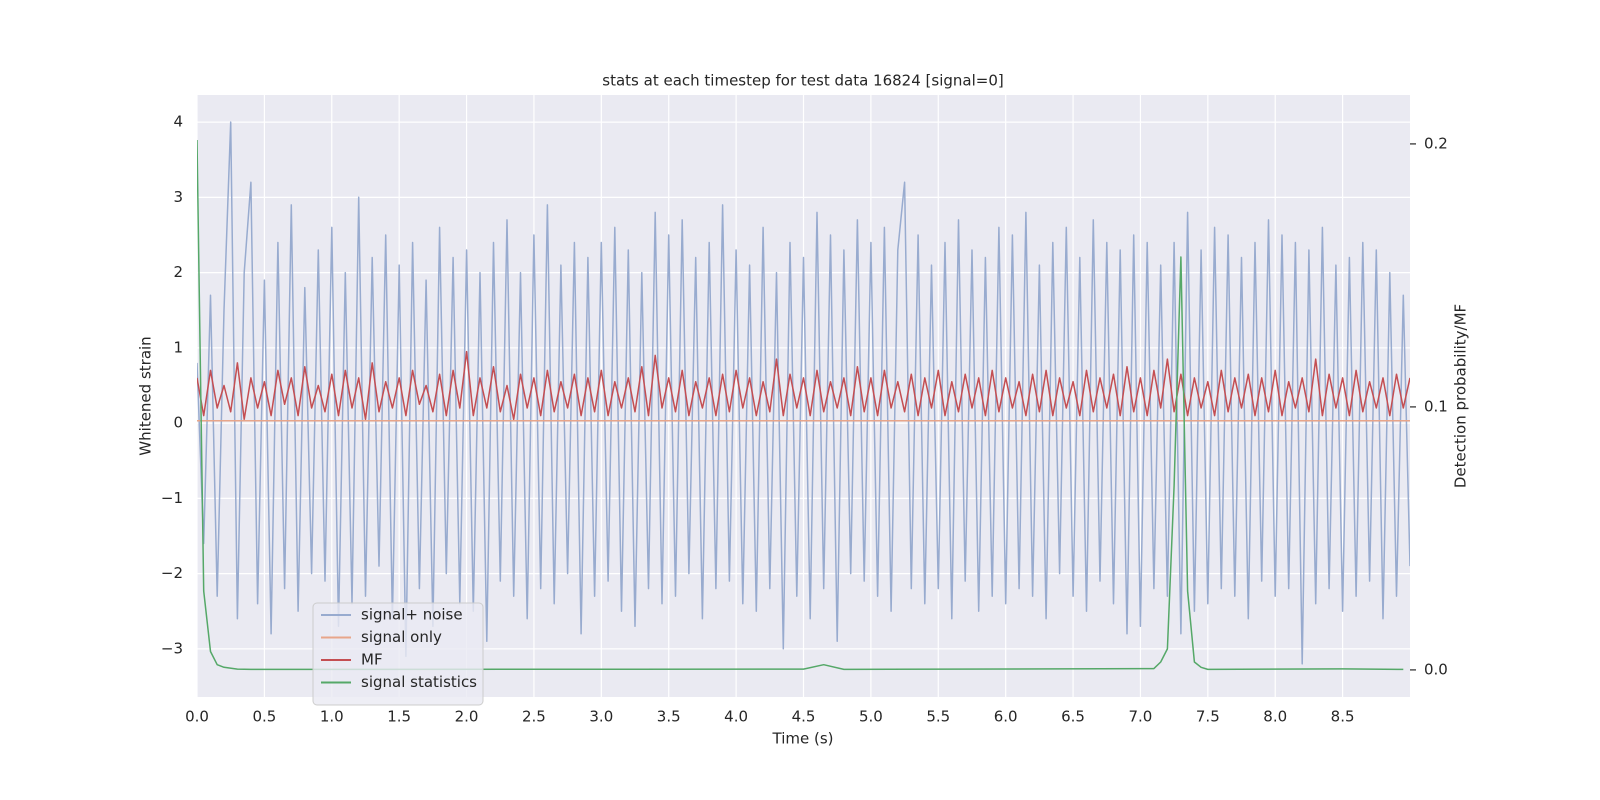 This screenshot has width=1600, height=800. I want to click on legend-label: signal only, so click(401, 637).